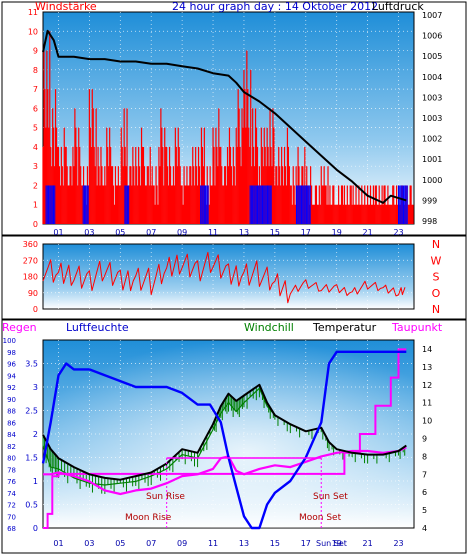 The width and height of the screenshot is (470, 555). What do you see at coordinates (244, 543) in the screenshot?
I see `p3-xtick-13: 13` at bounding box center [244, 543].